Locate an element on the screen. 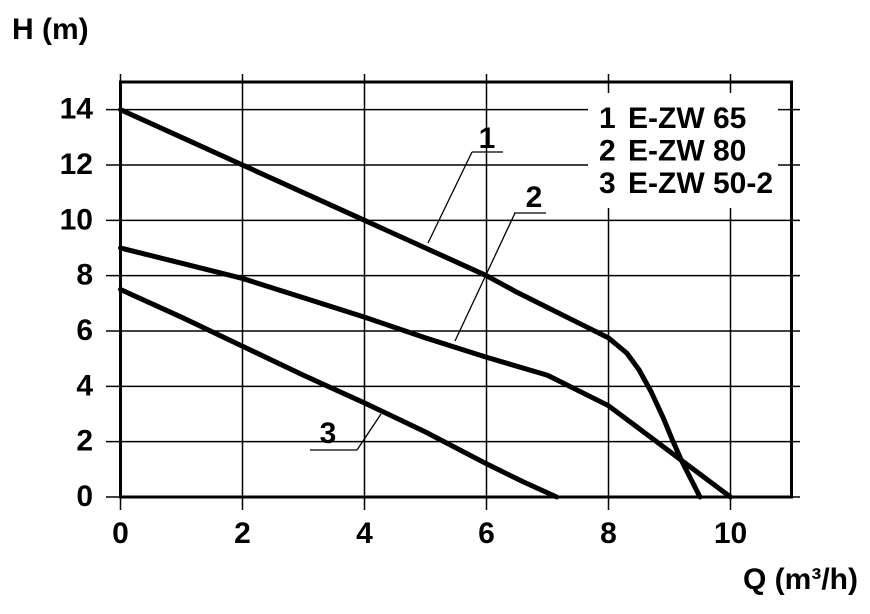 This screenshot has height=614, width=870. y-tick-label: 4 is located at coordinates (84, 385).